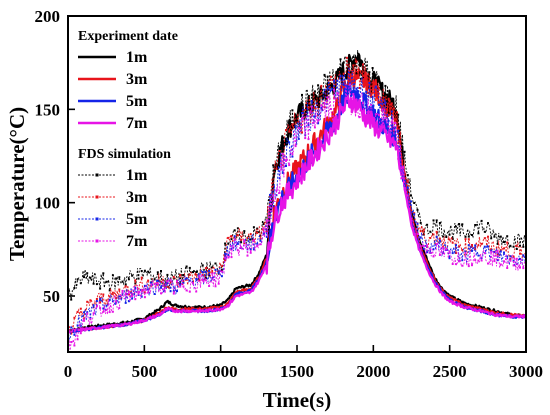 This screenshot has height=415, width=550. What do you see at coordinates (137, 241) in the screenshot?
I see `legend-label: 7m` at bounding box center [137, 241].